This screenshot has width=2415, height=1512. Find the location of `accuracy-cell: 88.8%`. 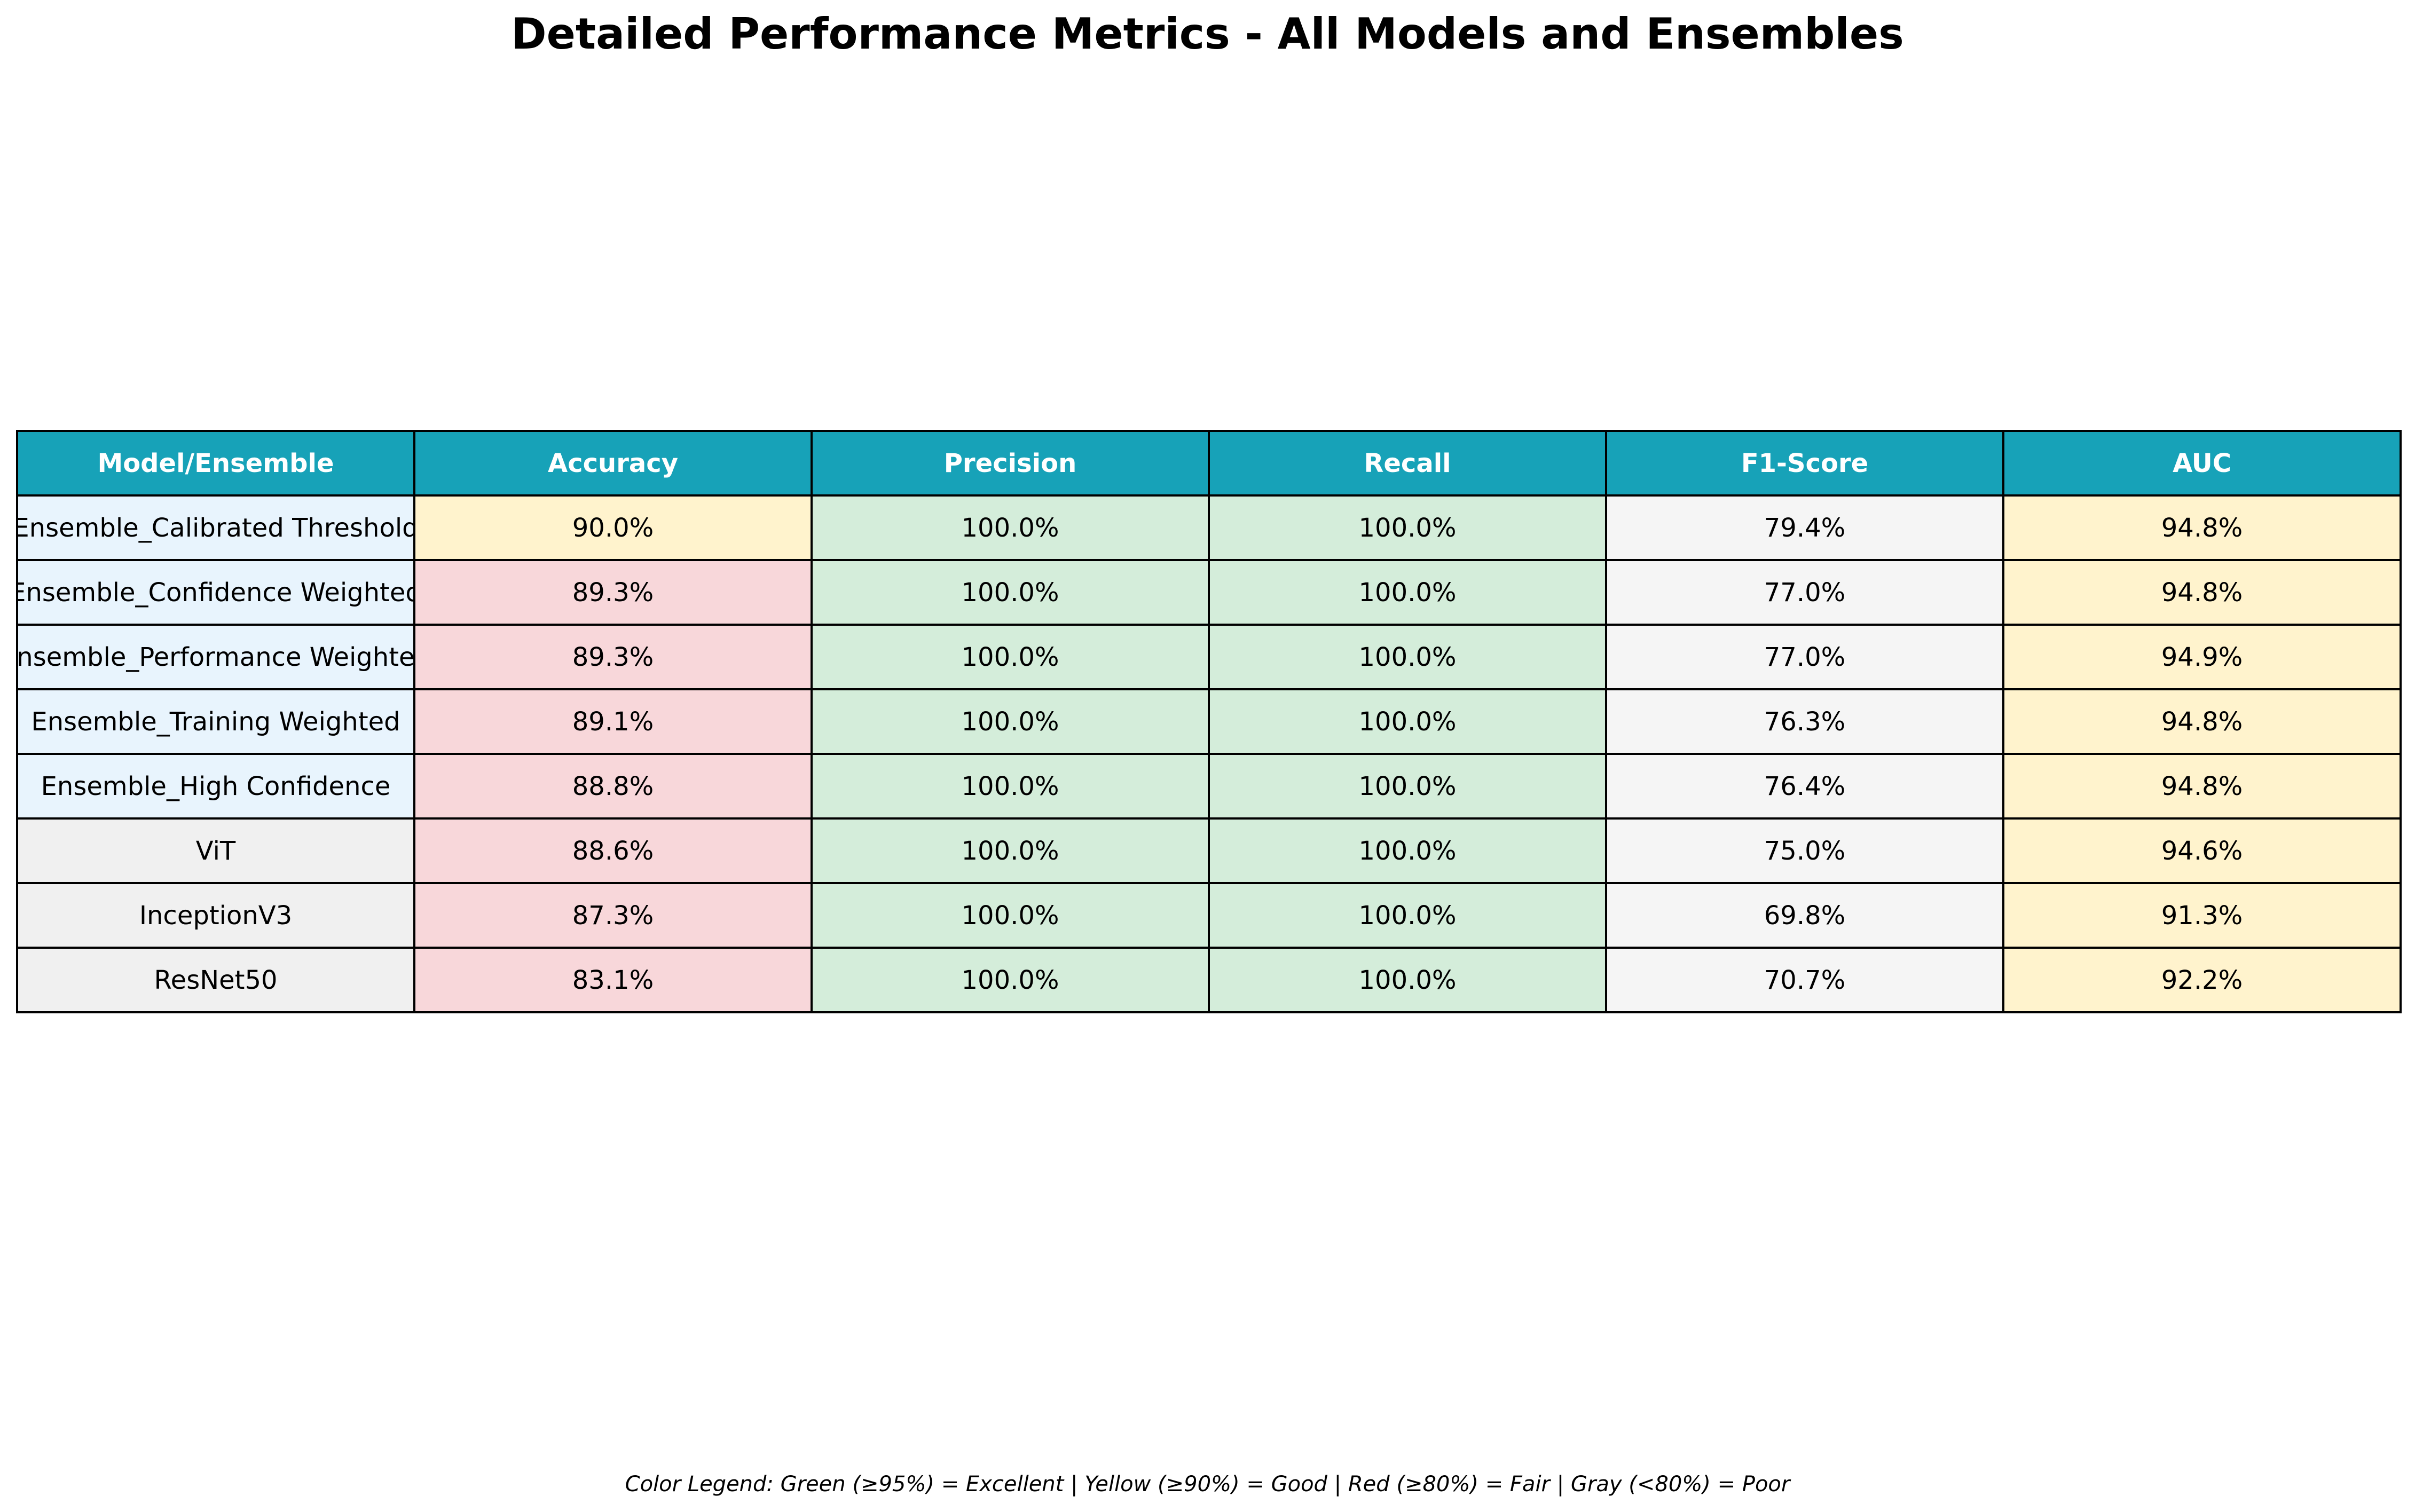

accuracy-cell: 88.8% is located at coordinates (613, 786).